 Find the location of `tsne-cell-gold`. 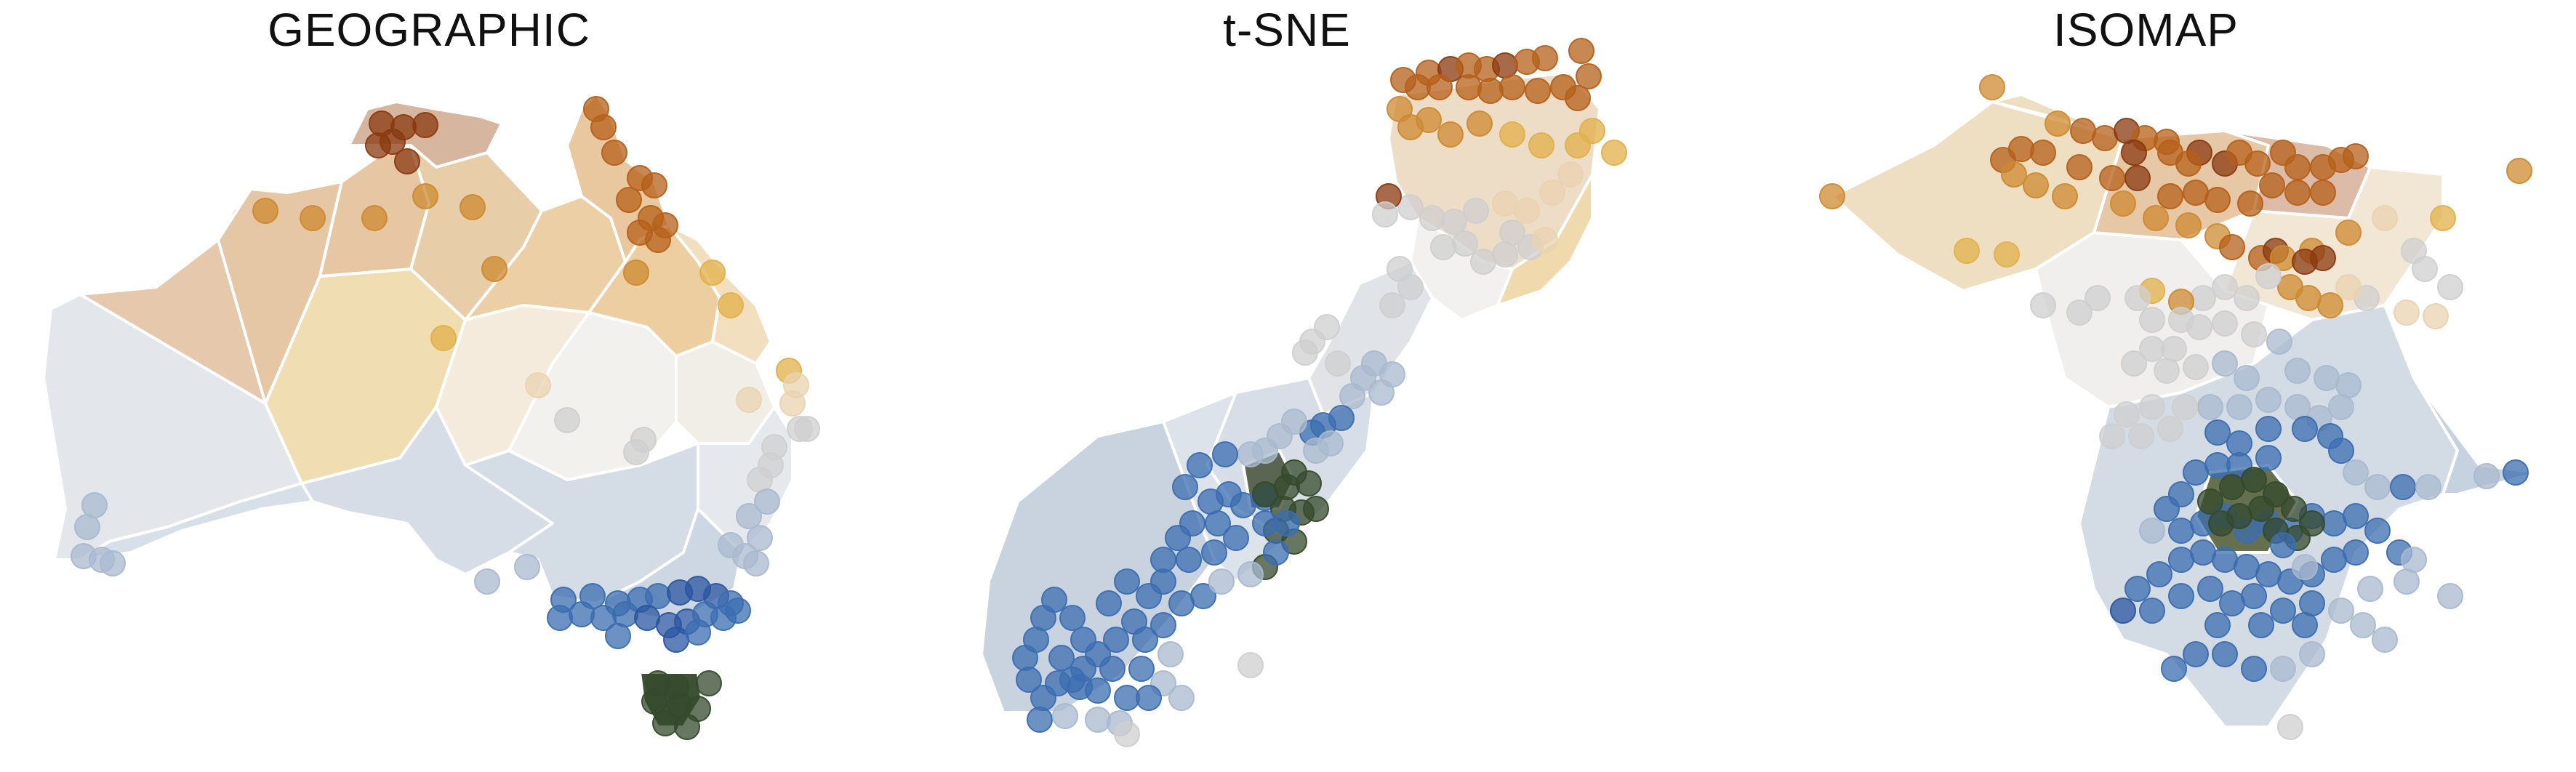

tsne-cell-gold is located at coordinates (1545, 240).